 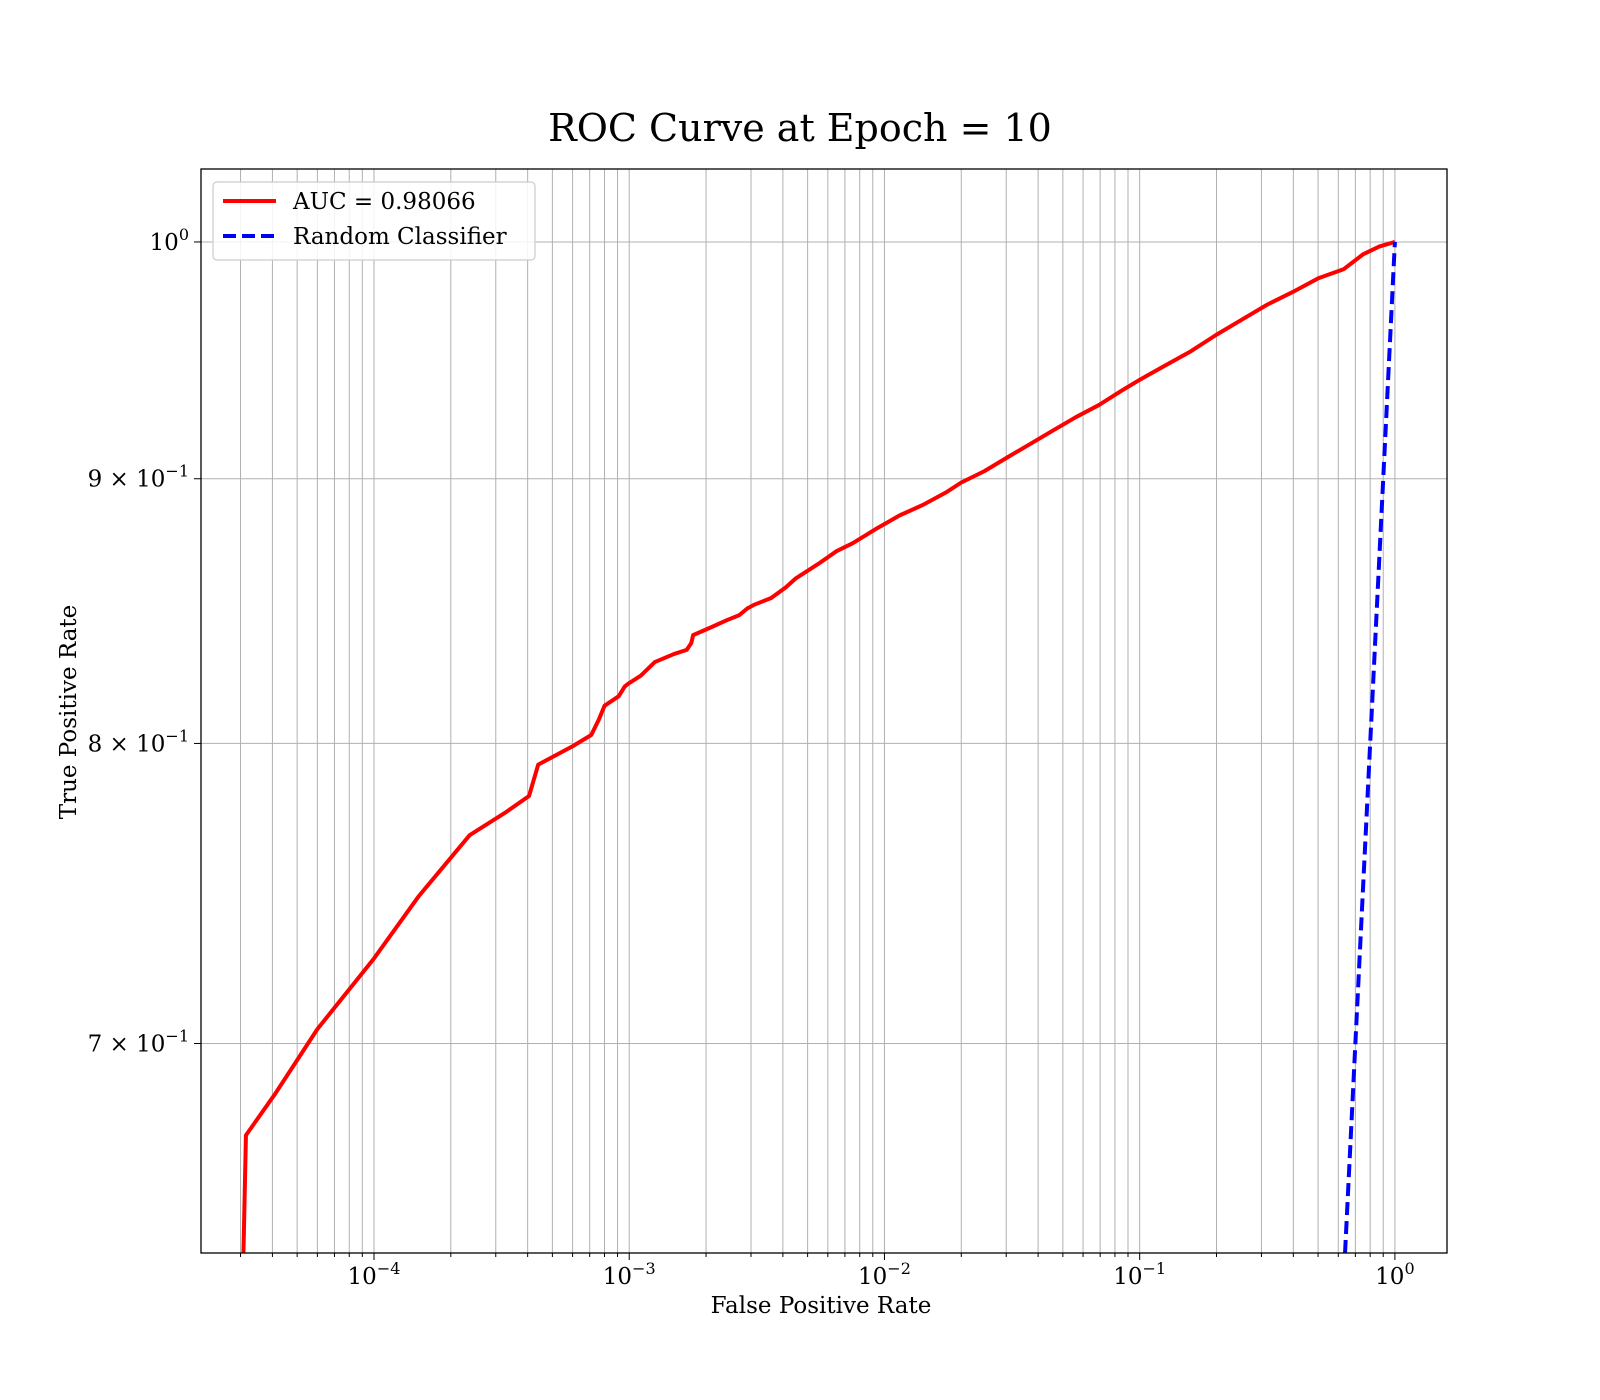 I want to click on legend-box, so click(x=374, y=221).